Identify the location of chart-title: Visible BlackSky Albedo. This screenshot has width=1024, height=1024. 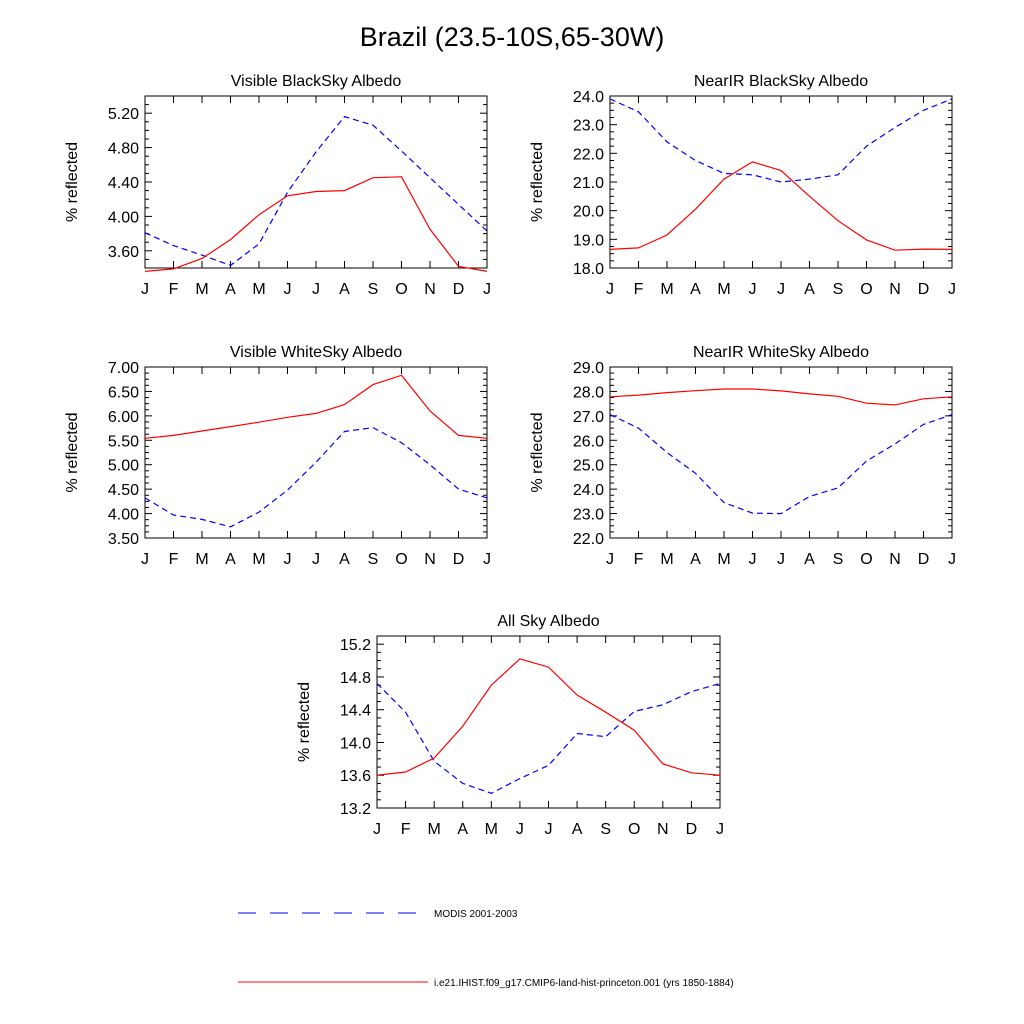
(316, 81).